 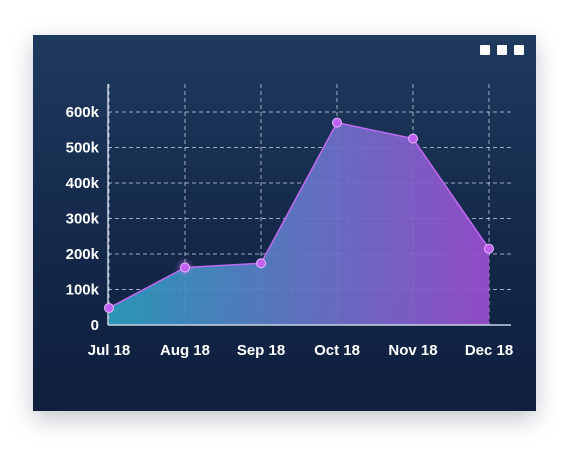 What do you see at coordinates (83, 112) in the screenshot?
I see `y-tick-label: 600k` at bounding box center [83, 112].